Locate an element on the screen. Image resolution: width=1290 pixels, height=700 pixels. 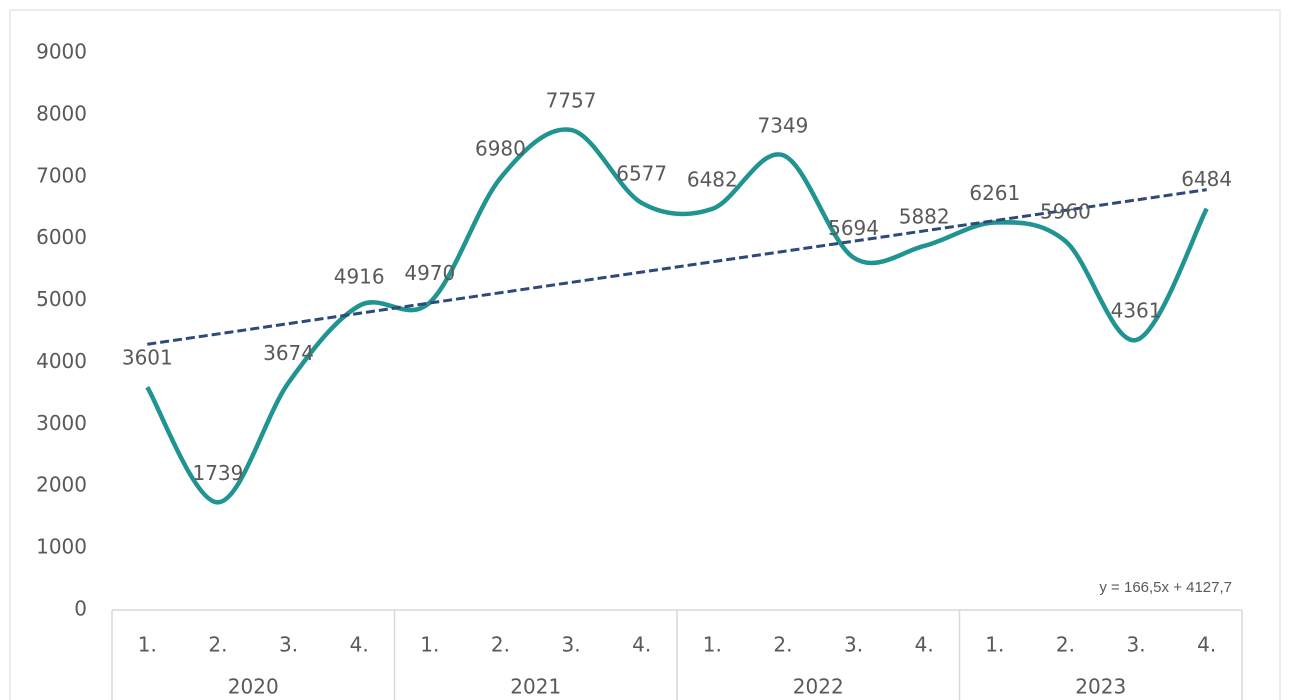
y-tick-label: 0 is located at coordinates (80, 609).